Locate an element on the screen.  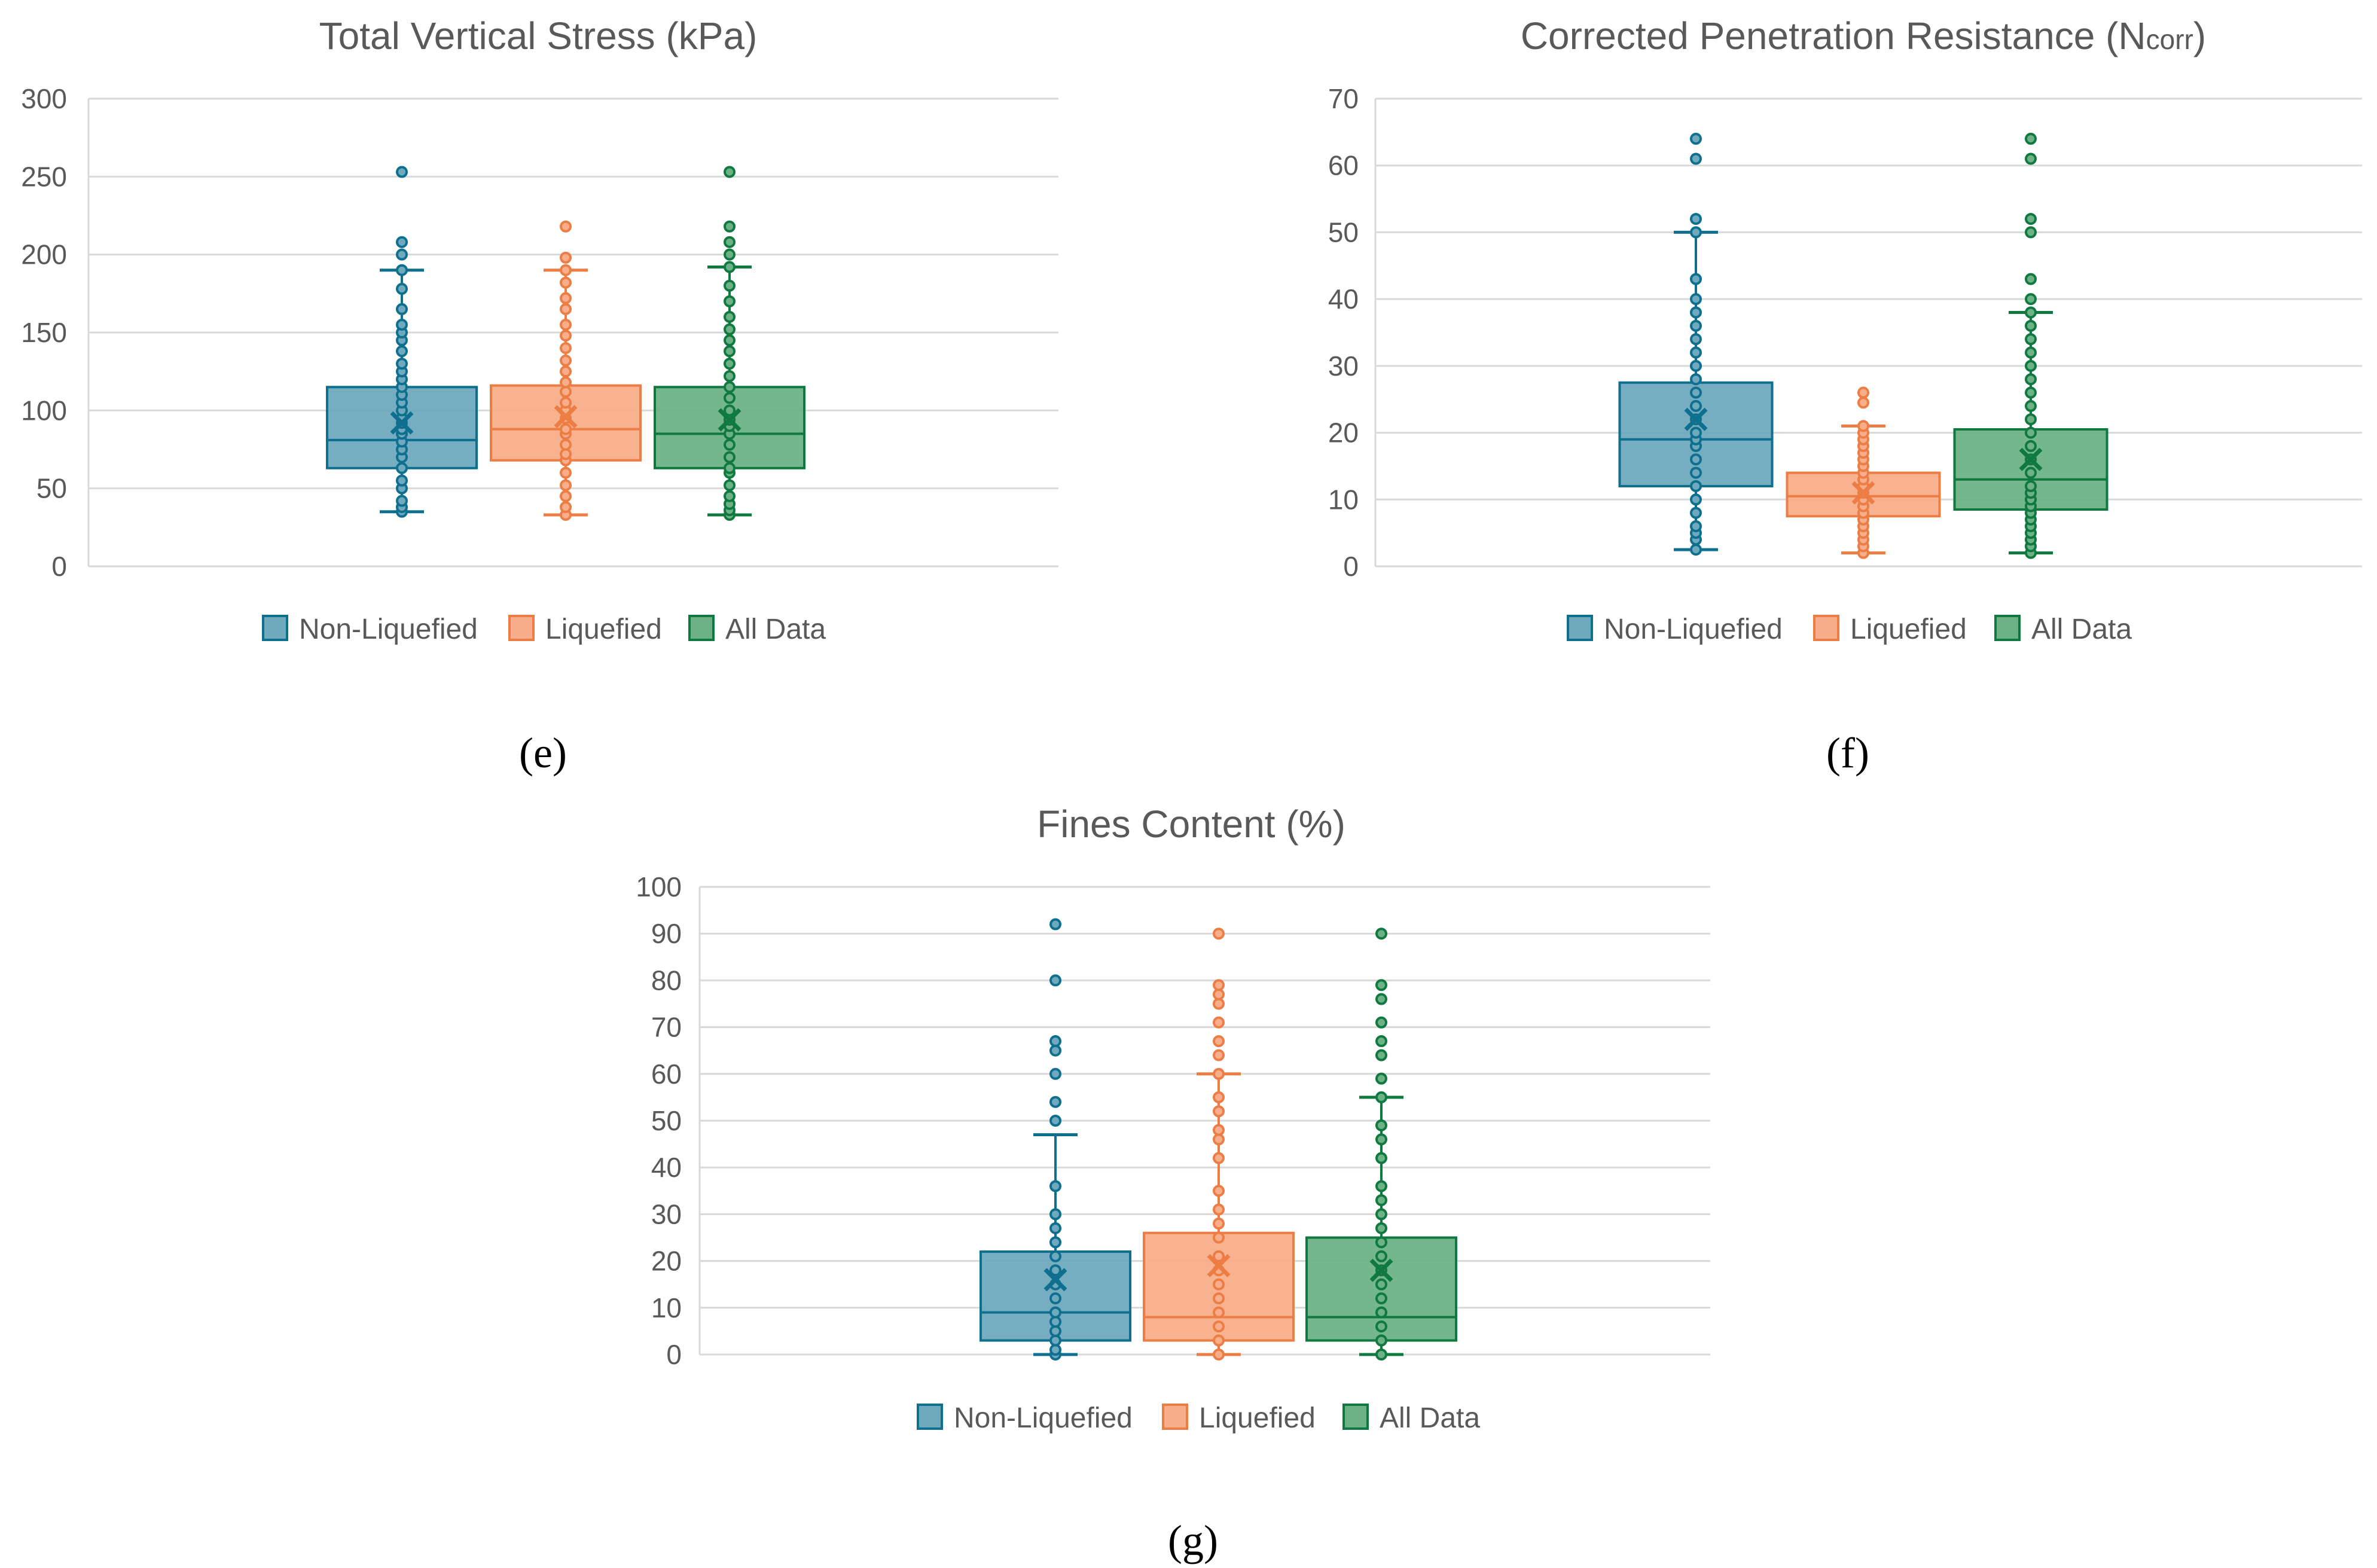
y-tick-label: 20 is located at coordinates (667, 1261).